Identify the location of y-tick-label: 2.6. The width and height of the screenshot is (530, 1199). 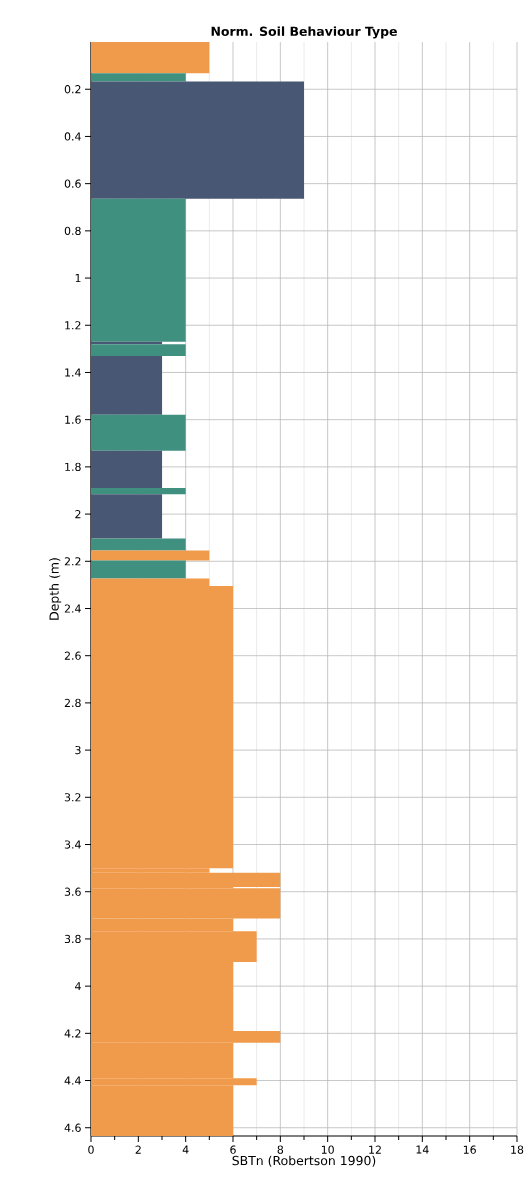
(72, 655).